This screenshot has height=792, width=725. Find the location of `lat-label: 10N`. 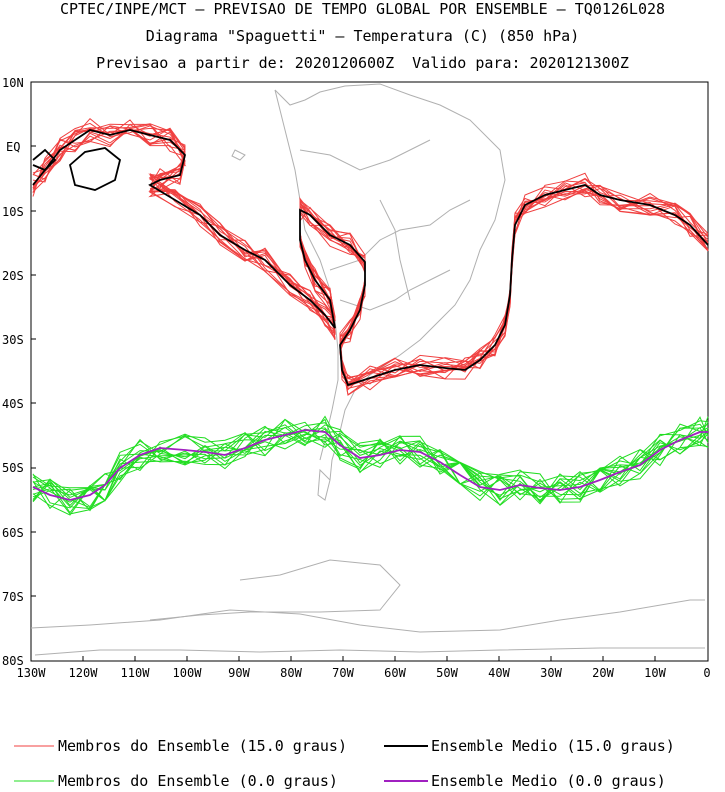

lat-label: 10N is located at coordinates (13, 83).